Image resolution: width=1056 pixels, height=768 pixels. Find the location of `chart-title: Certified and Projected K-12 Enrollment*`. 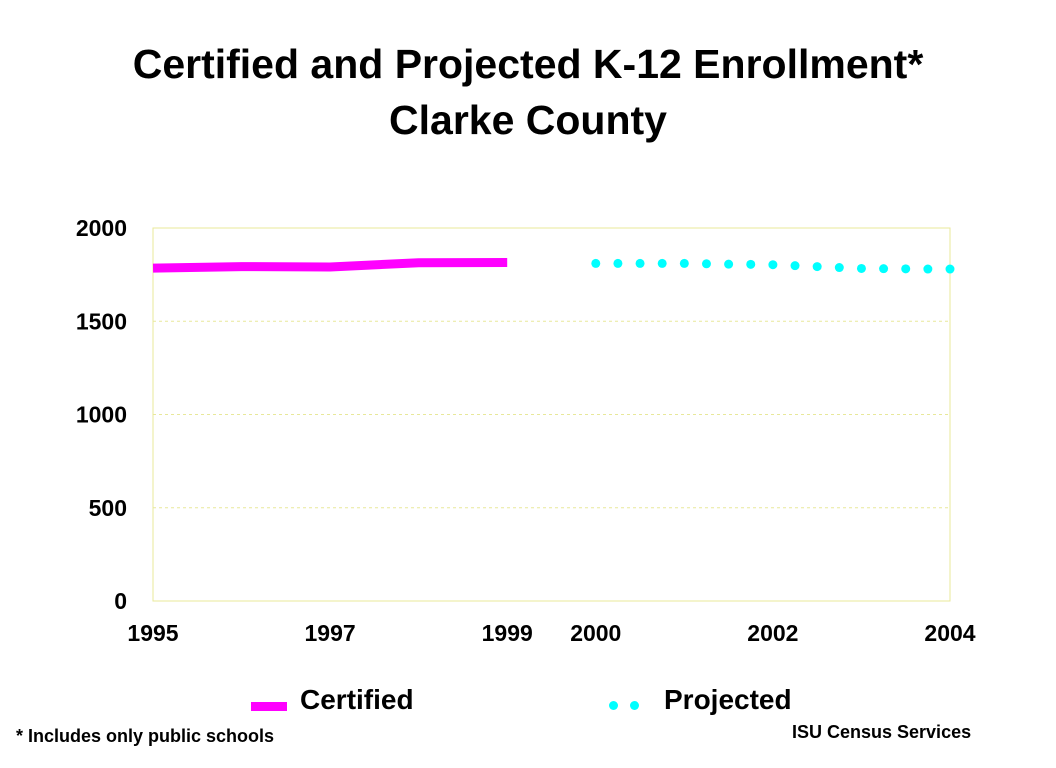

chart-title: Certified and Projected K-12 Enrollment* is located at coordinates (528, 64).